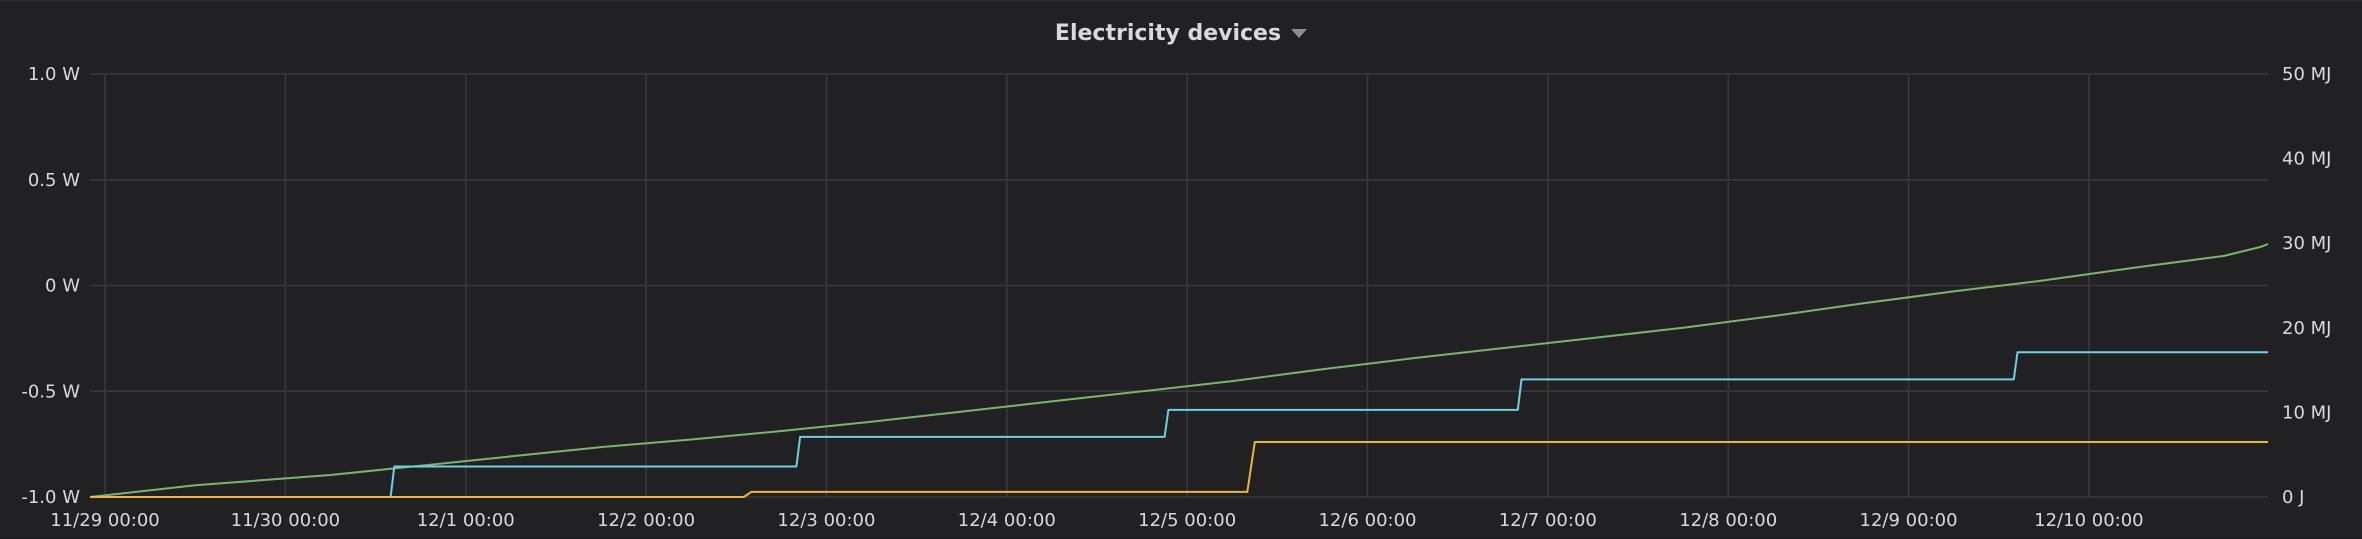 The image size is (2362, 539). I want to click on chevron-down-icon, so click(1299, 33).